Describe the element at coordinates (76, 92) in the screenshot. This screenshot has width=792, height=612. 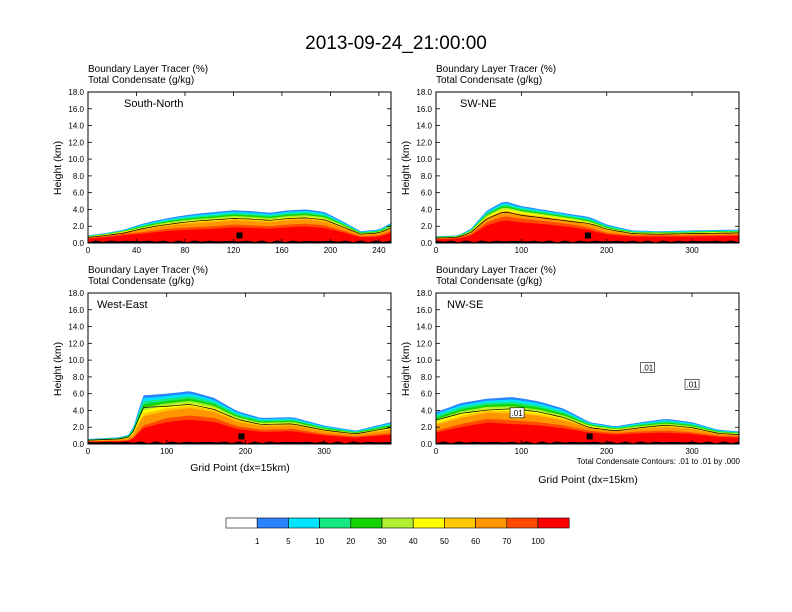
I see `ytick-label-south-north: 18.0` at that location.